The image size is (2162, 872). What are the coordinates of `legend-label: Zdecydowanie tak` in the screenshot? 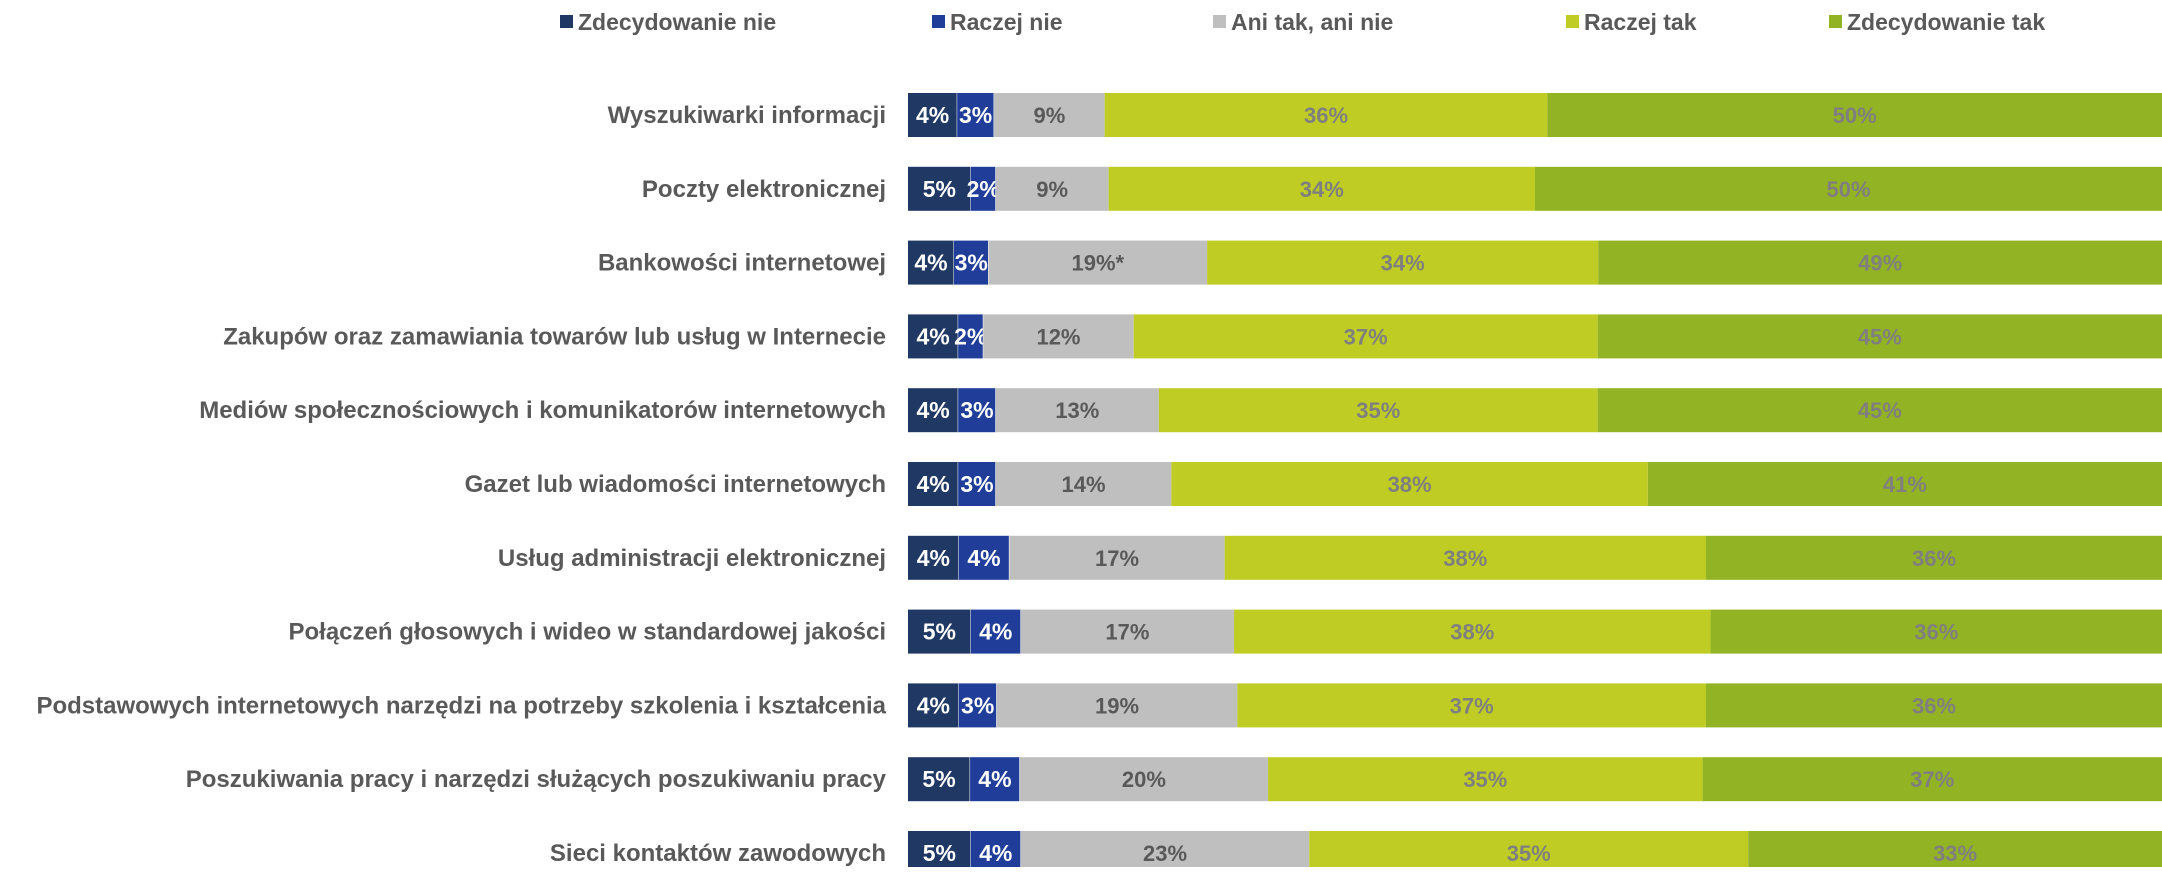 It's located at (1946, 22).